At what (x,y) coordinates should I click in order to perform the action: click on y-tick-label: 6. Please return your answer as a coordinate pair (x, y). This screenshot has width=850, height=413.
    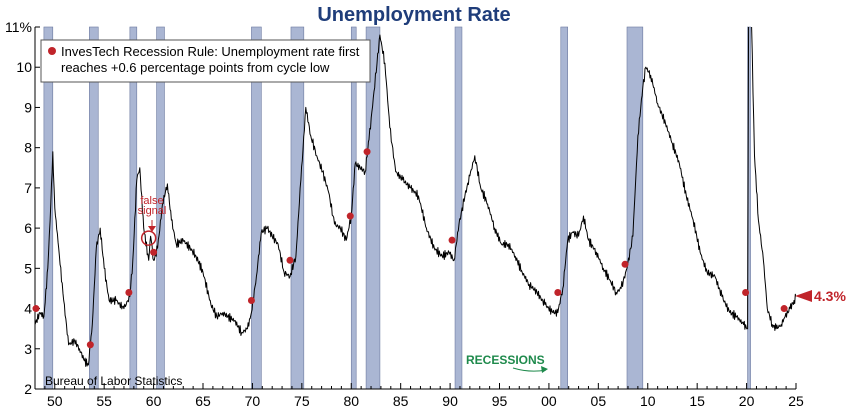
    Looking at the image, I should click on (28, 228).